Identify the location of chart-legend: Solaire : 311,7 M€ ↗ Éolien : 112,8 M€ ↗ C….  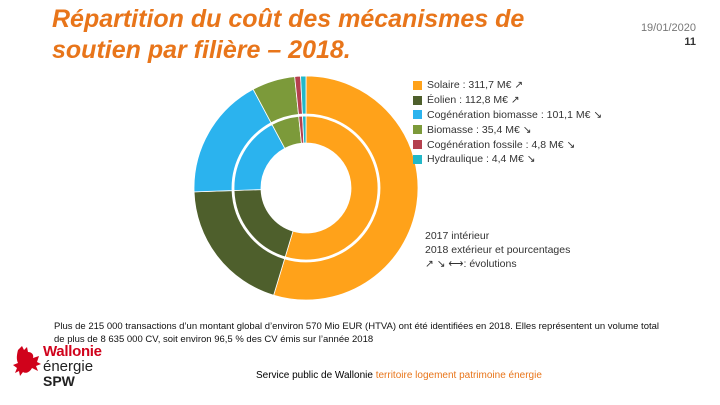
(507, 122).